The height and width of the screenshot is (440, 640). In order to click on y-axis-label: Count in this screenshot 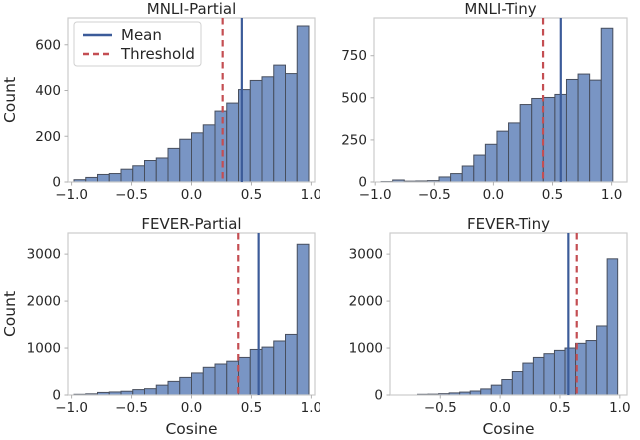, I will do `click(10, 314)`.